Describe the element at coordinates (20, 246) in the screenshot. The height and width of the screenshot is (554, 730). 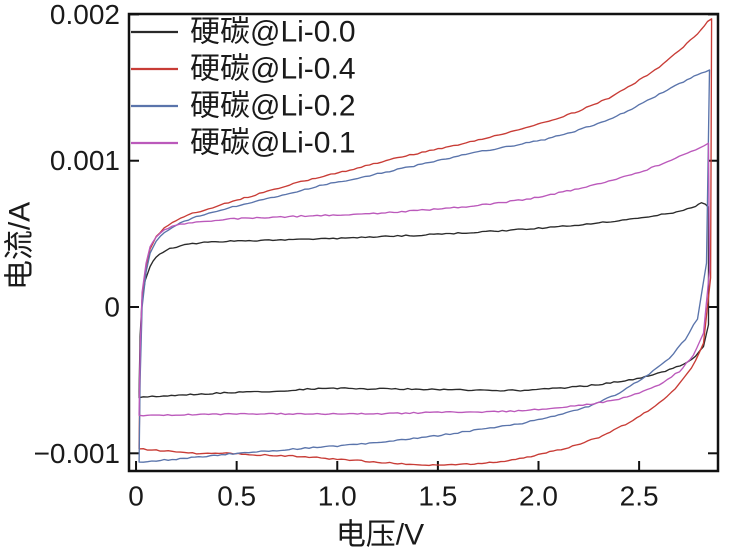
I see `y-axis-title: 电流/A` at that location.